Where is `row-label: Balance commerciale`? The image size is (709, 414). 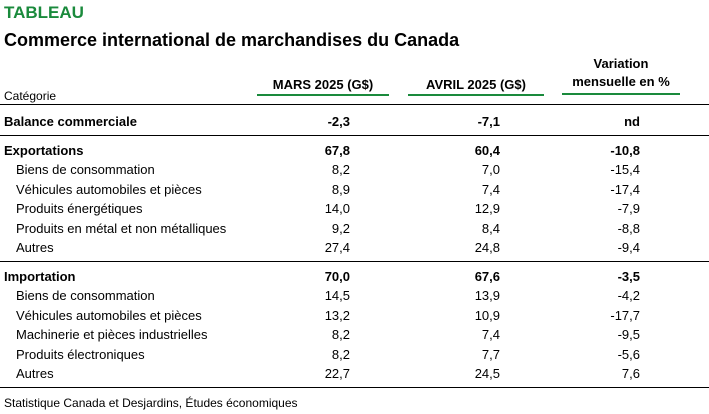
row-label: Balance commerciale is located at coordinates (70, 121).